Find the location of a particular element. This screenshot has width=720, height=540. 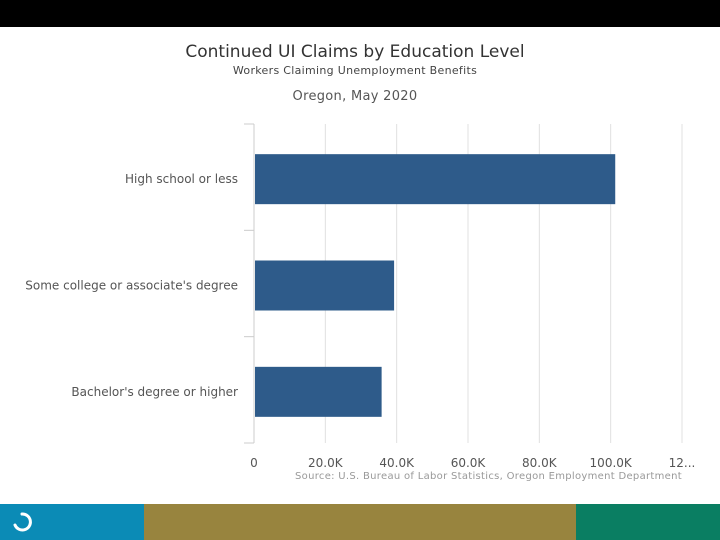

chart-title: Continued UI Claims by Education Level is located at coordinates (355, 52).